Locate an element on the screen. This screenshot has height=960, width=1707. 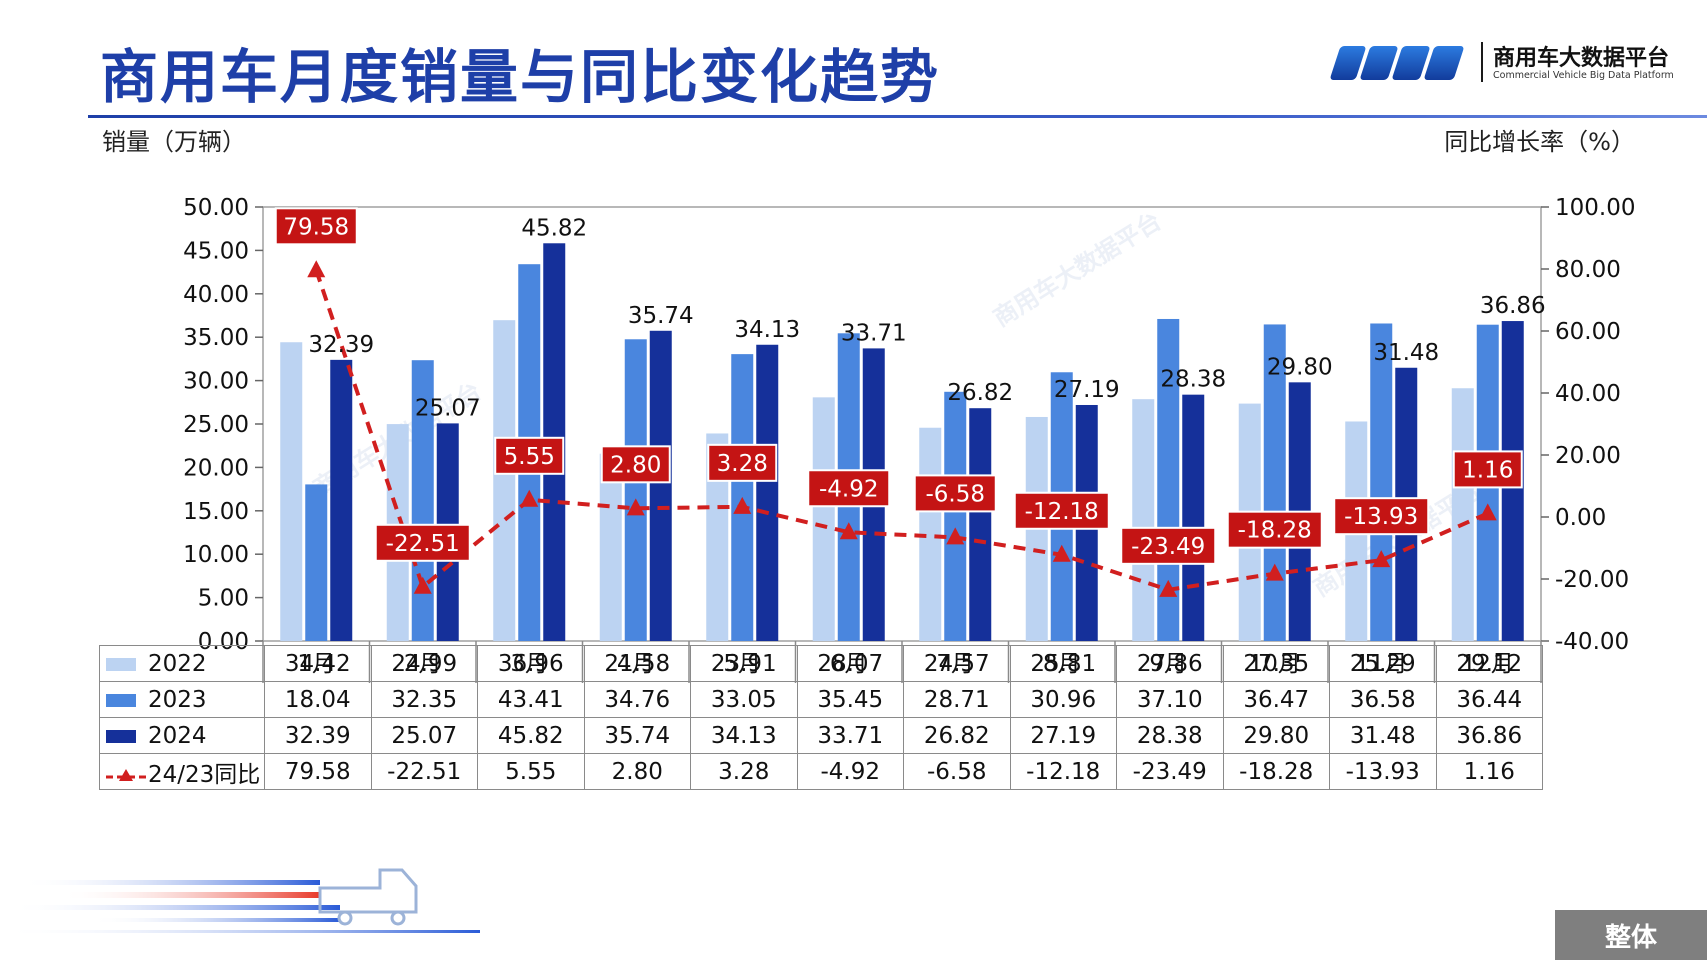
table-cell: 79.58 is located at coordinates (318, 771).